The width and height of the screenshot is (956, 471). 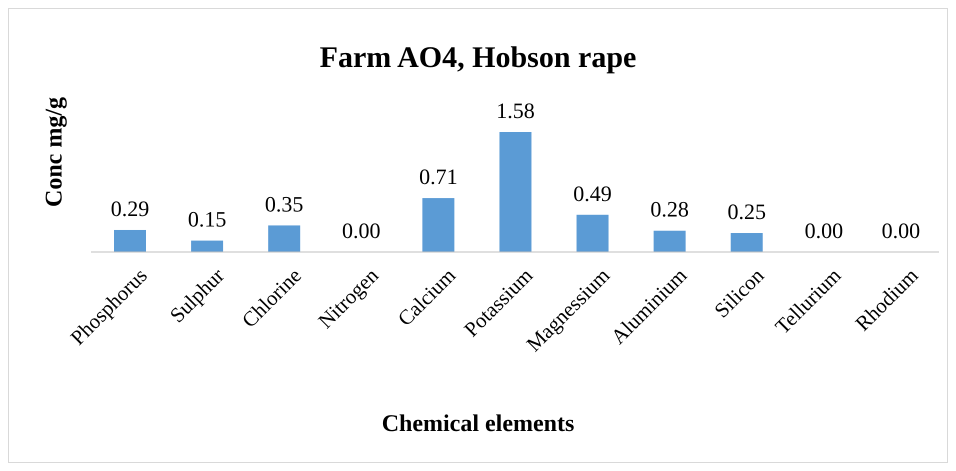 I want to click on x-axis-title: Chemical elements, so click(x=478, y=424).